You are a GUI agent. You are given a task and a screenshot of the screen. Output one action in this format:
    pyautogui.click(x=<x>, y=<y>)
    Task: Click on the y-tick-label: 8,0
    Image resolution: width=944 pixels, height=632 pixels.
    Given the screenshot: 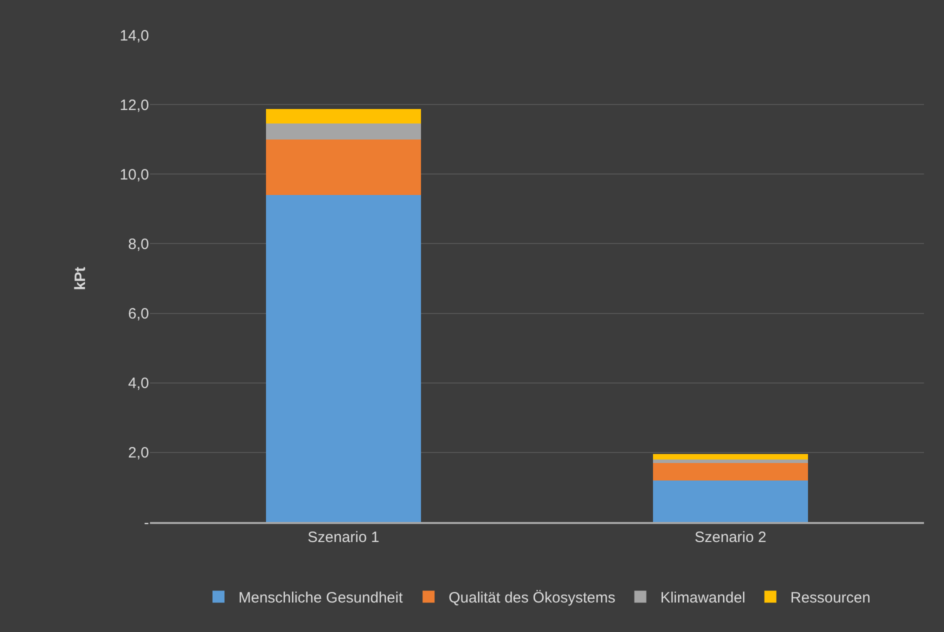 What is the action you would take?
    pyautogui.click(x=138, y=244)
    